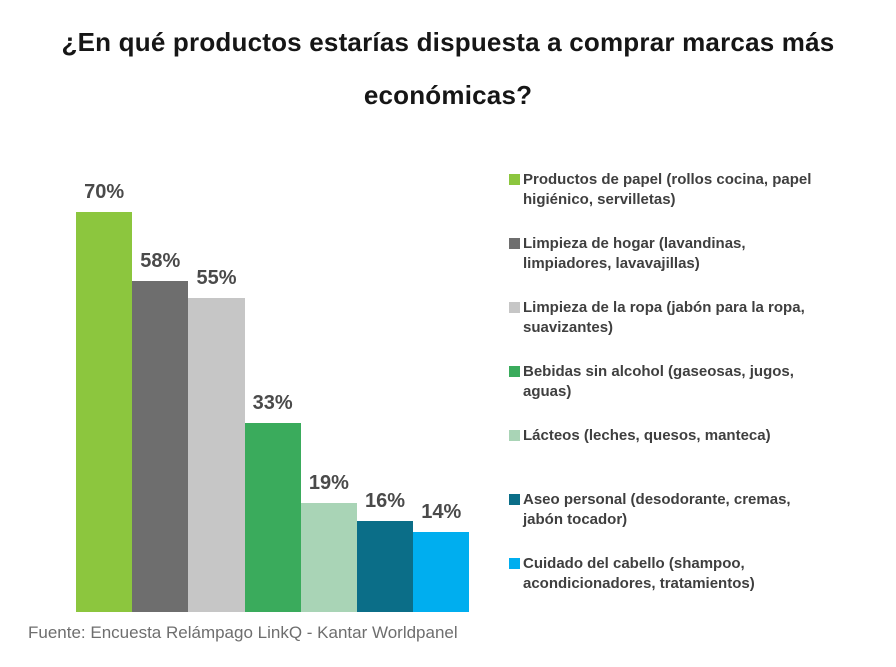 Image resolution: width=896 pixels, height=667 pixels. I want to click on bar-value-label: 55%, so click(216, 277).